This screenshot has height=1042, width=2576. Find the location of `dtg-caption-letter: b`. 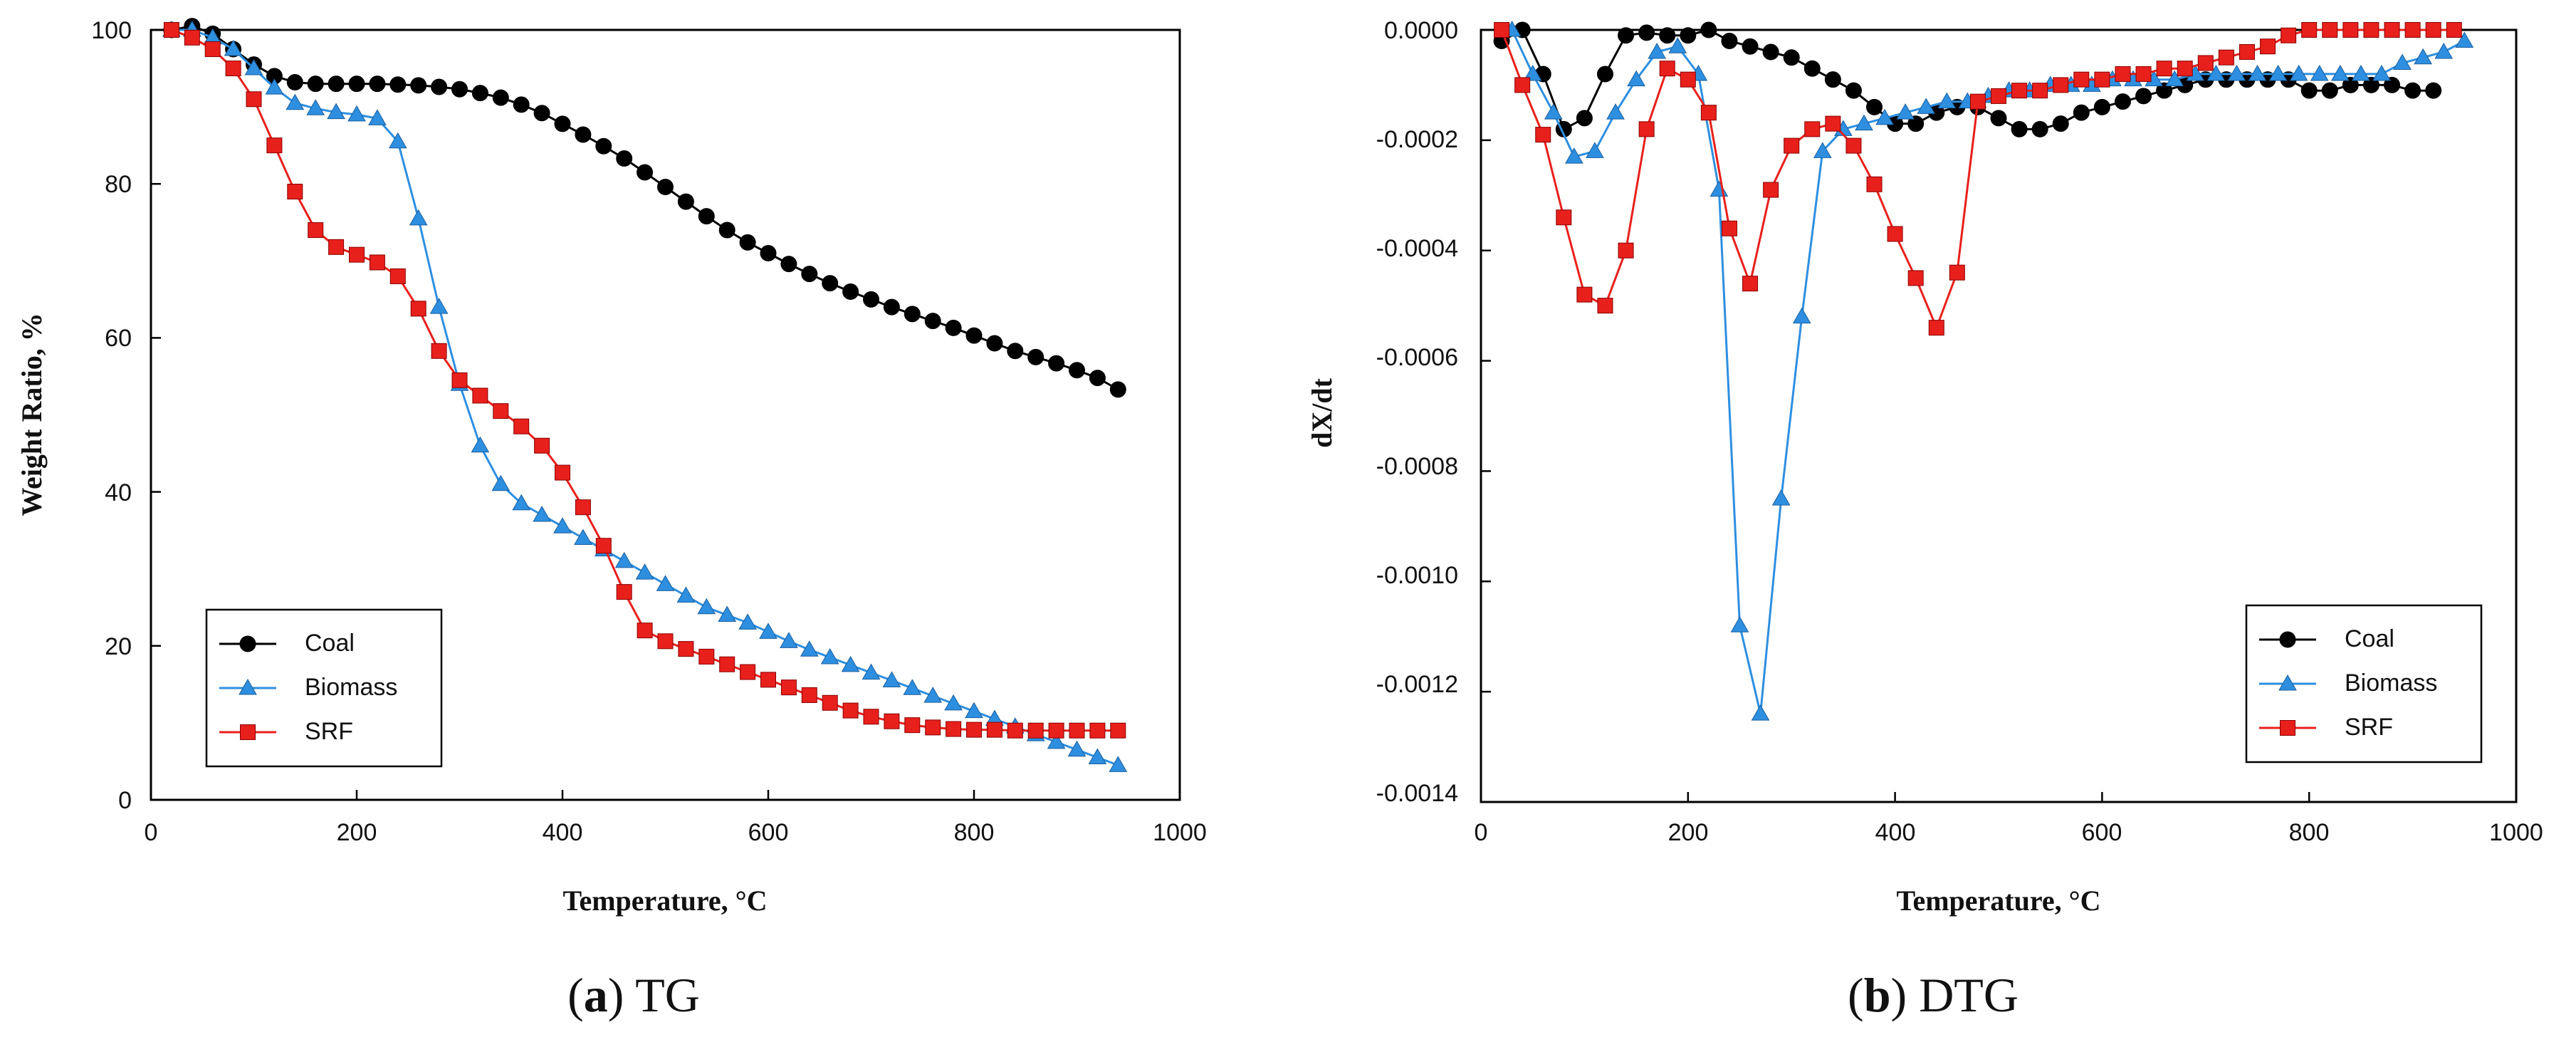

dtg-caption-letter: b is located at coordinates (1877, 995).